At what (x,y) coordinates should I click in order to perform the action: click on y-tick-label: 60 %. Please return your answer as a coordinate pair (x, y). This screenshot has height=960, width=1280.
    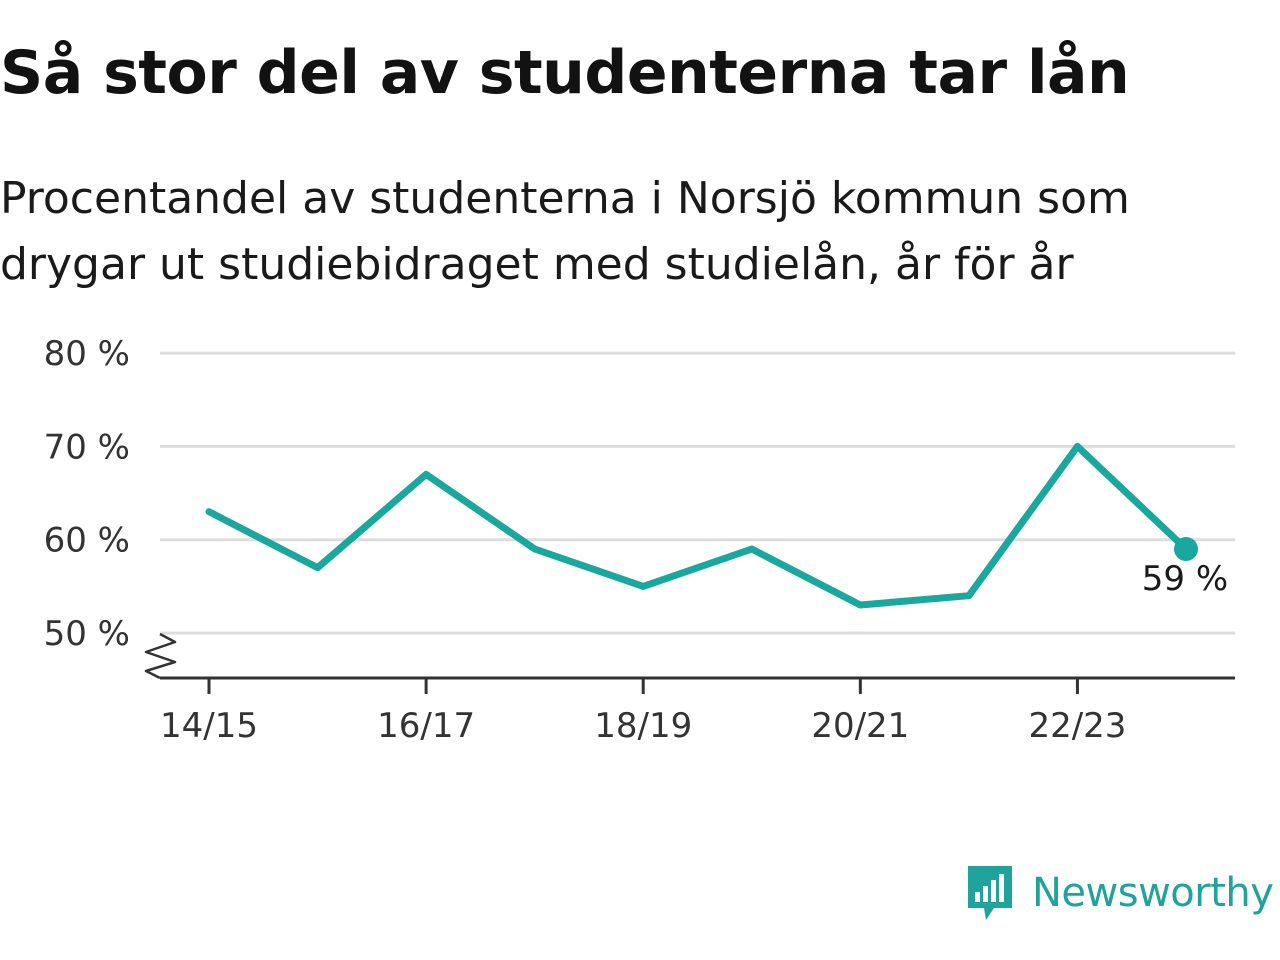
    Looking at the image, I should click on (87, 541).